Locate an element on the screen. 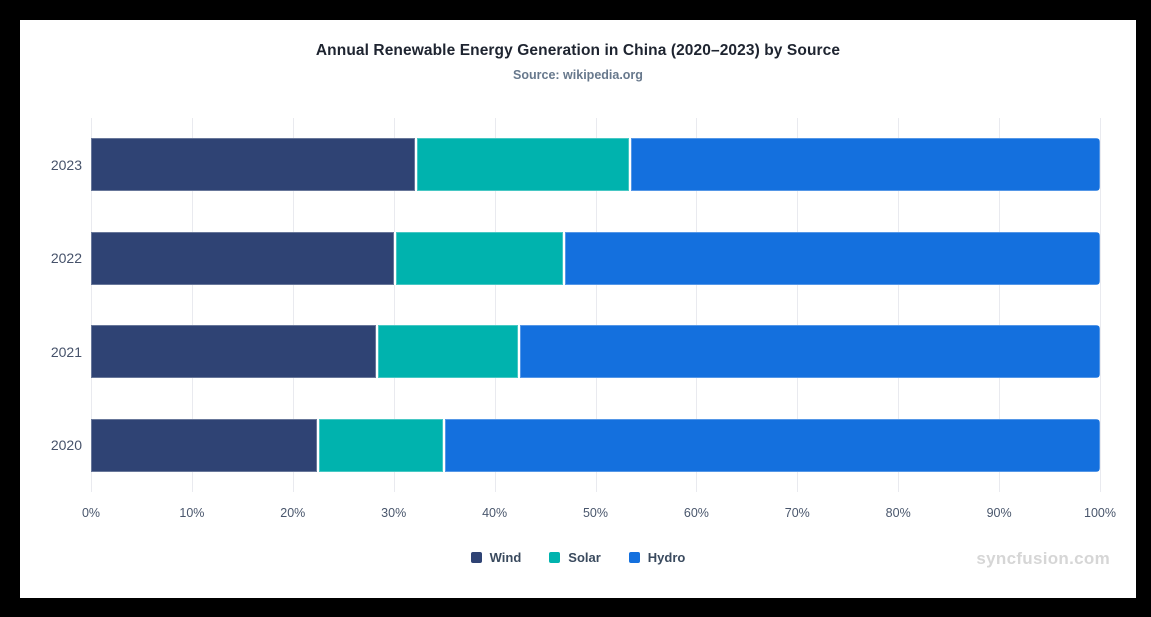 This screenshot has width=1151, height=617. y-axis-label: 2023 is located at coordinates (66, 164).